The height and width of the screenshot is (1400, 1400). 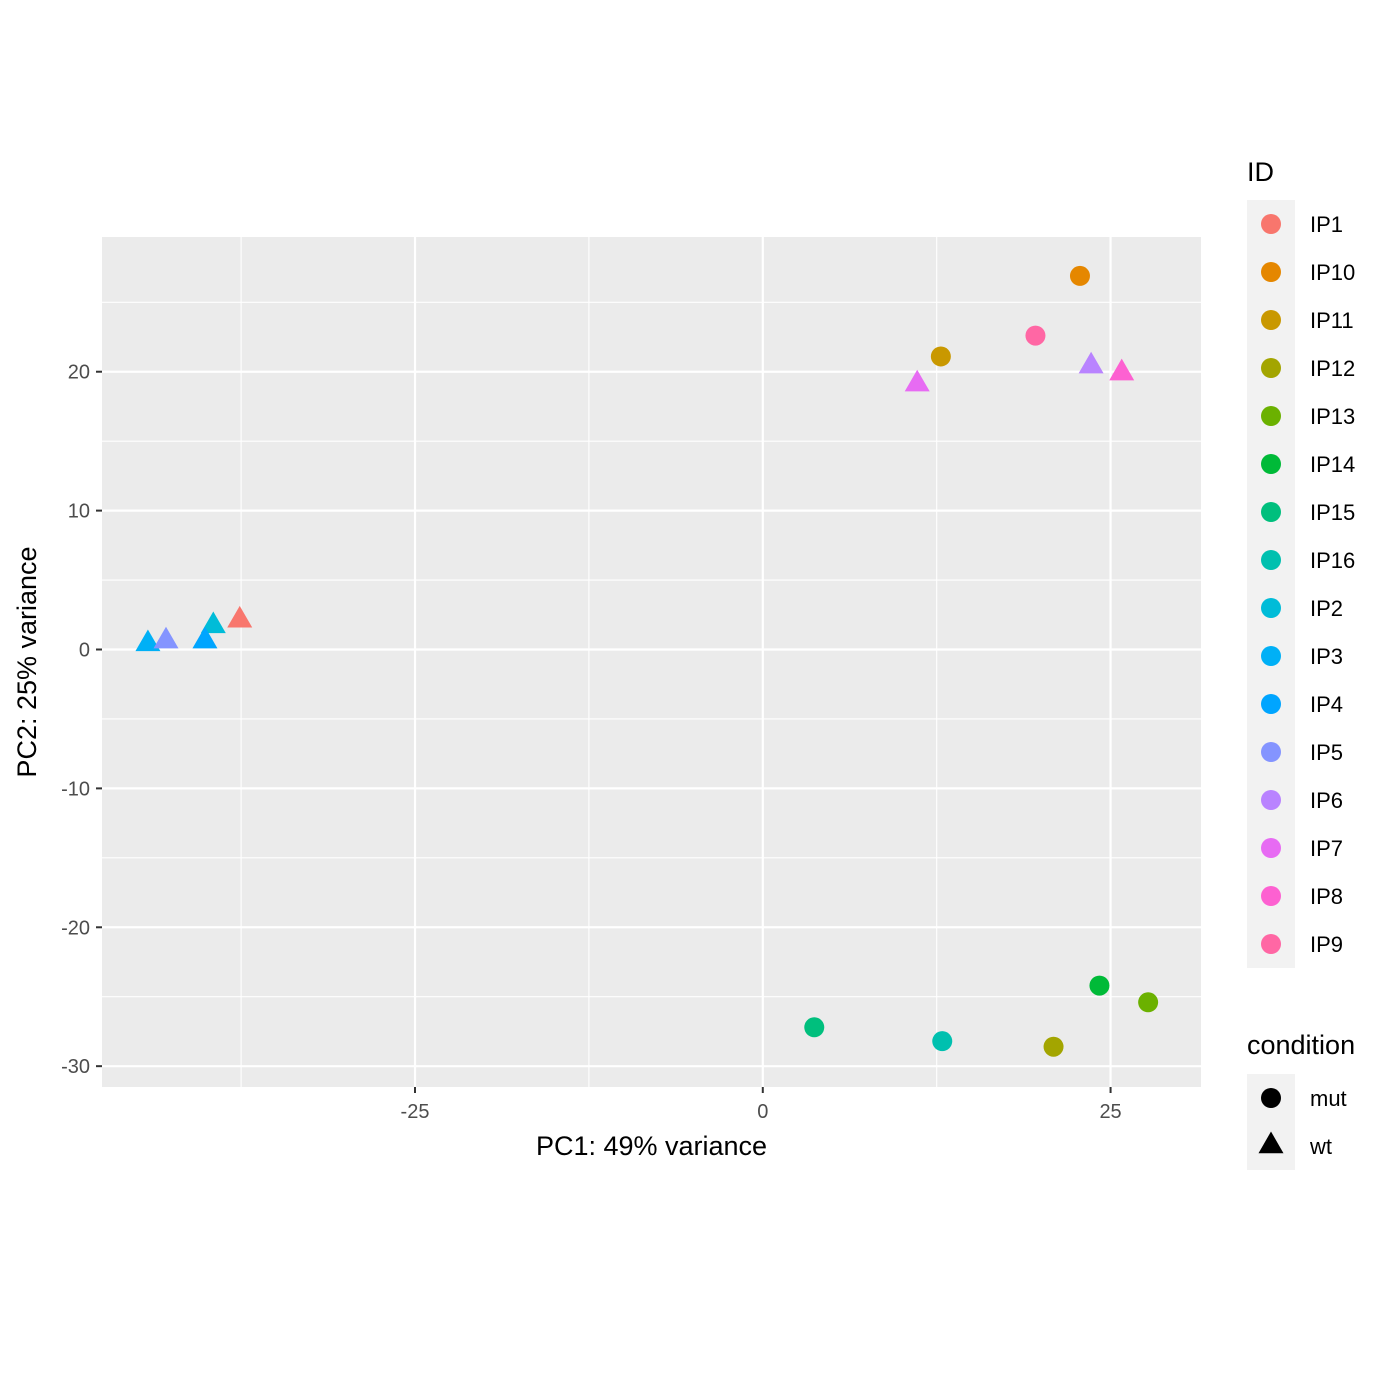 I want to click on point-ip2-wt, so click(x=213, y=622).